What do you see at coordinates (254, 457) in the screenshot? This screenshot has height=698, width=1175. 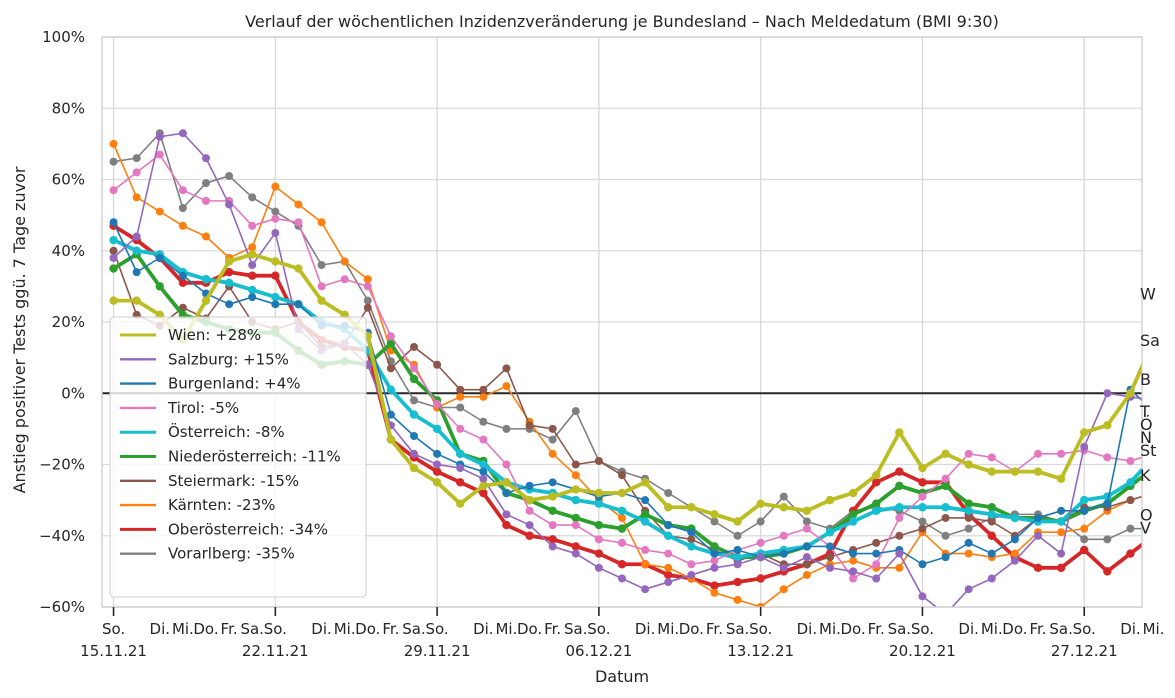 I see `legend-entry: Niederösterreich: -11%` at bounding box center [254, 457].